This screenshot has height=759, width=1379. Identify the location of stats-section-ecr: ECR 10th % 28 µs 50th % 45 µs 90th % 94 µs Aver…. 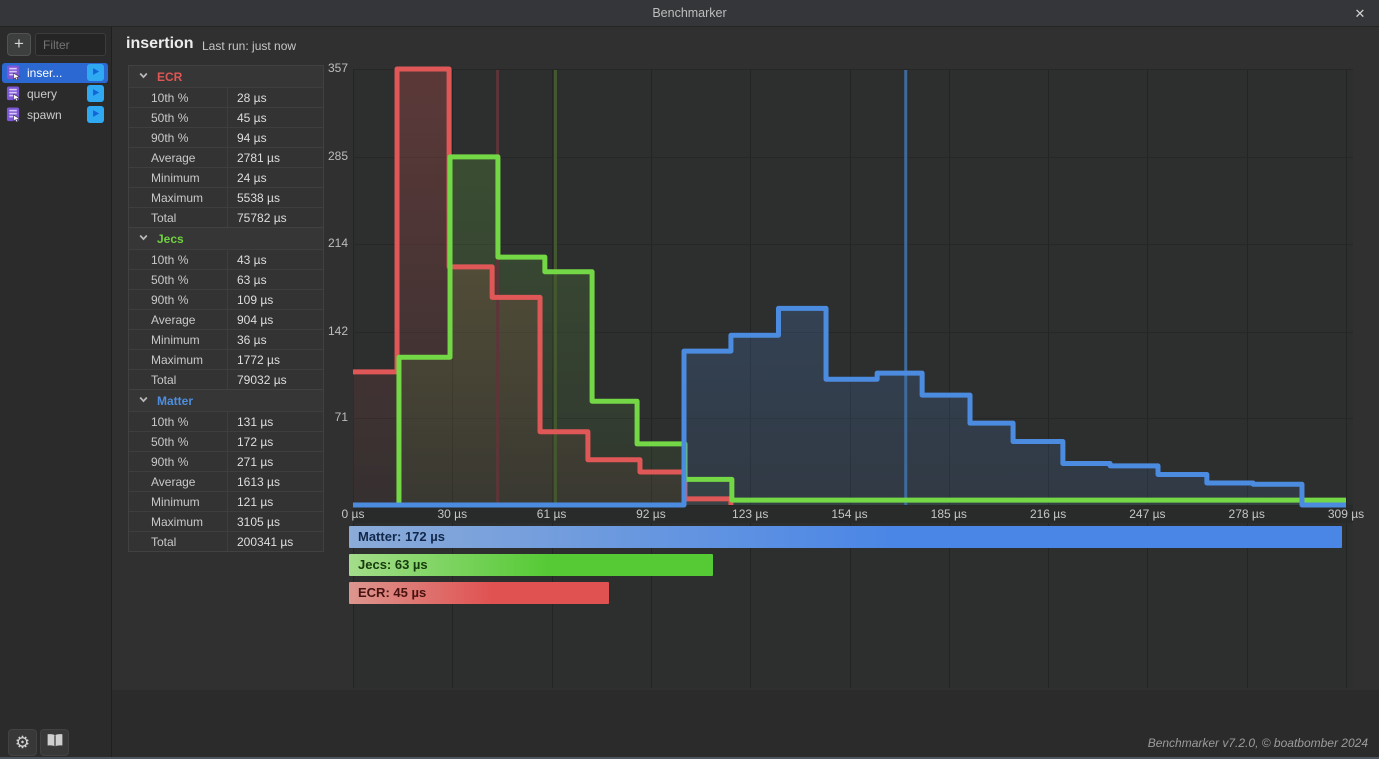
(226, 146).